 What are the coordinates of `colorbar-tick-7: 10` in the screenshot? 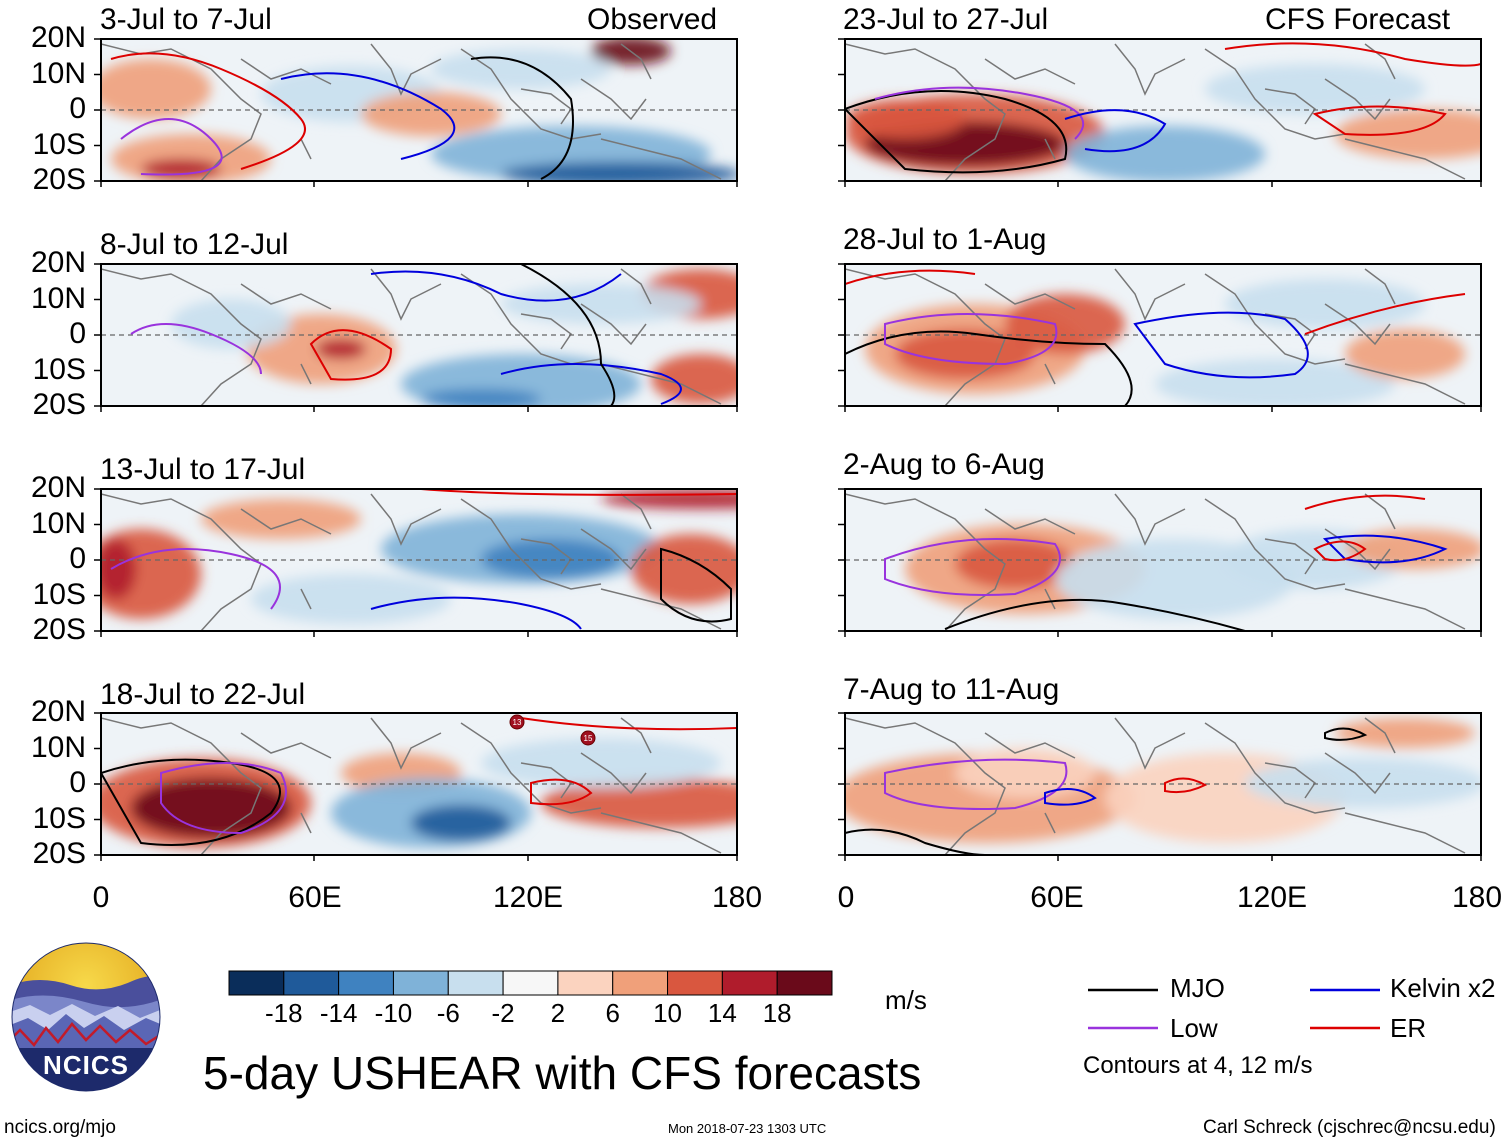 It's located at (667, 1013).